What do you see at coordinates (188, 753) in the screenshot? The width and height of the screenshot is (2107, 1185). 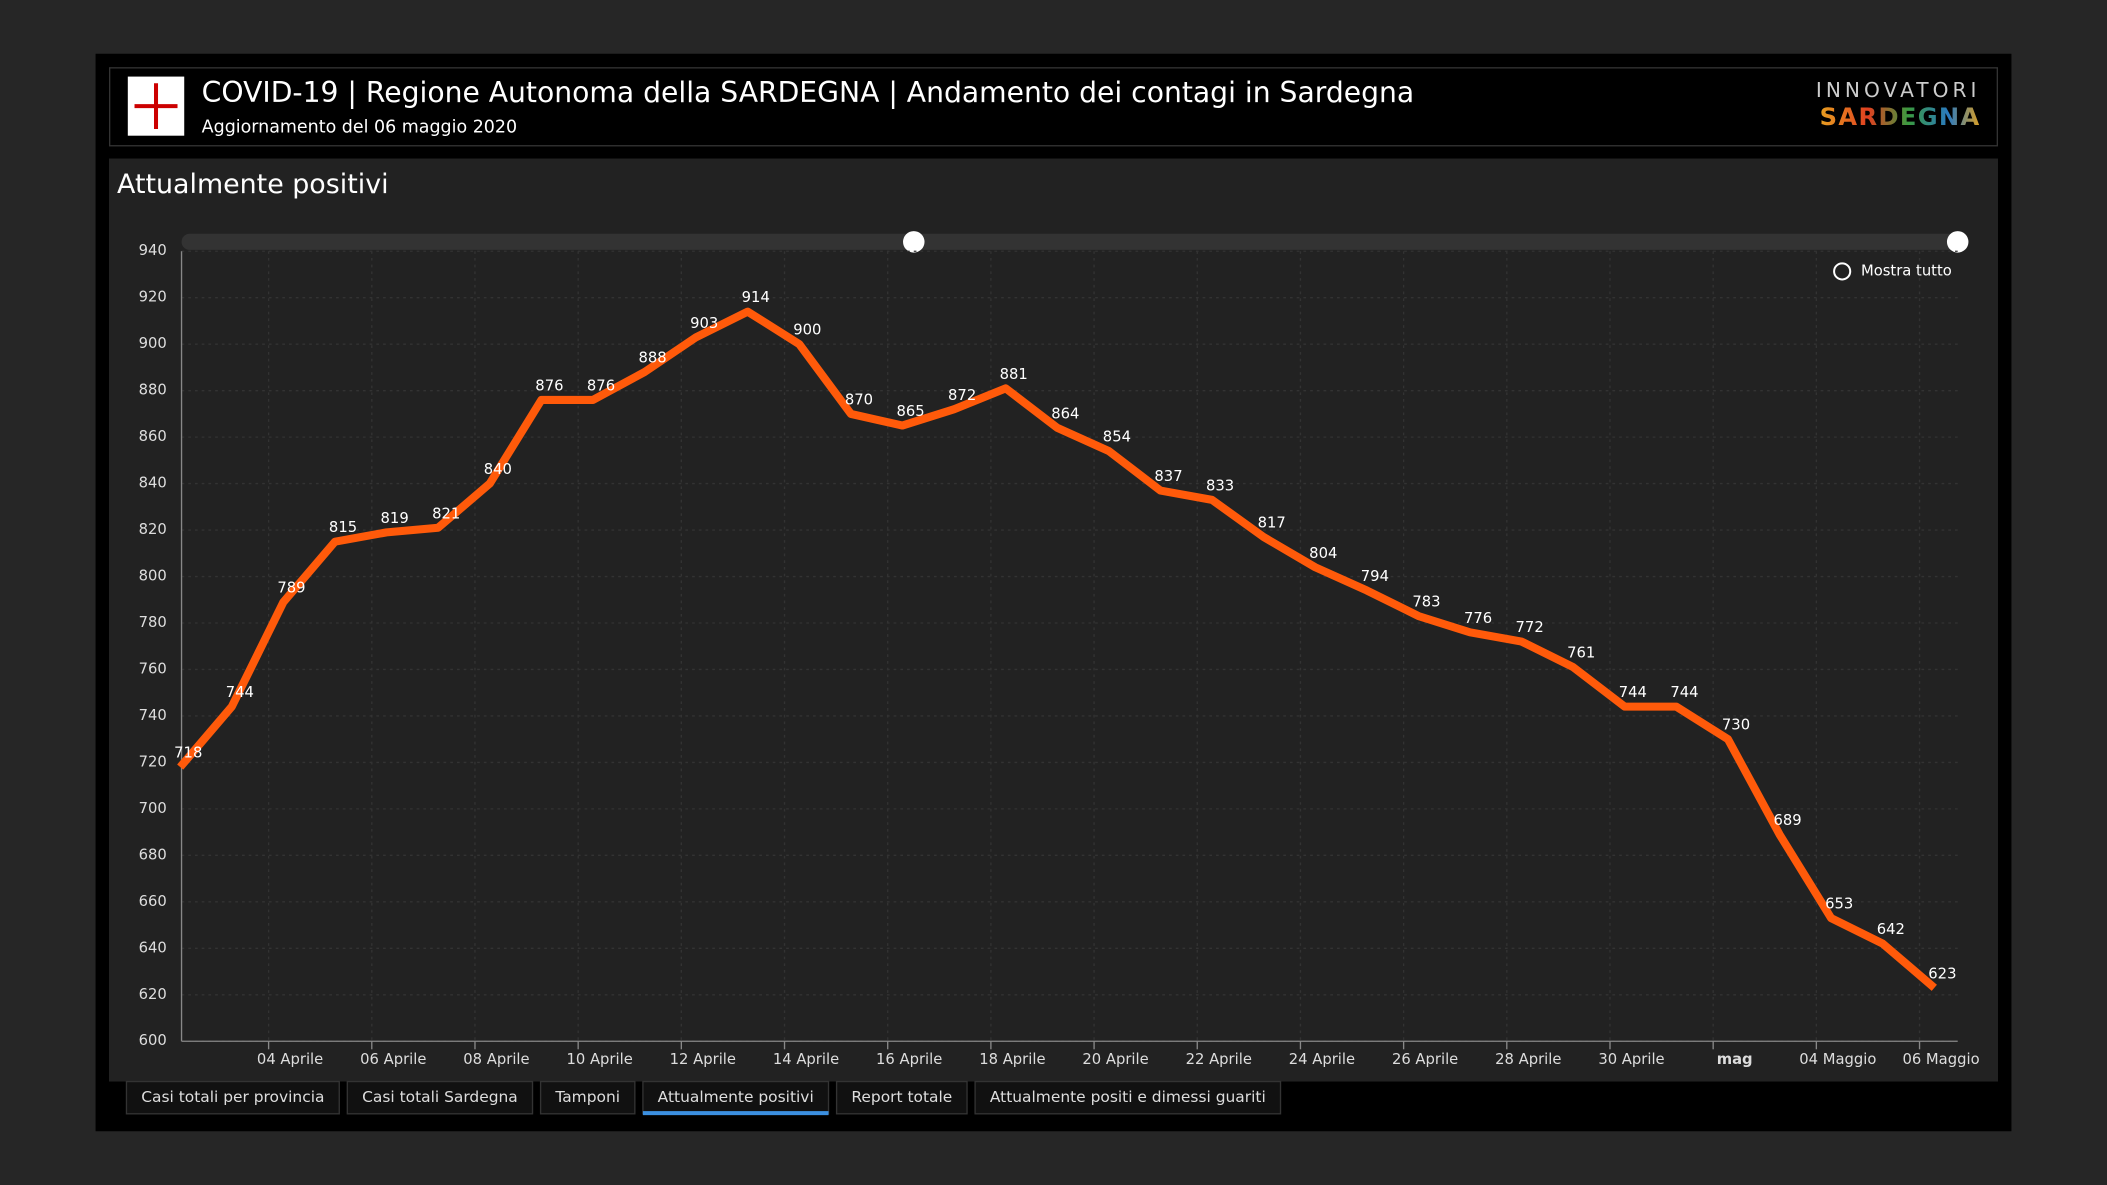 I see `data-label: 718` at bounding box center [188, 753].